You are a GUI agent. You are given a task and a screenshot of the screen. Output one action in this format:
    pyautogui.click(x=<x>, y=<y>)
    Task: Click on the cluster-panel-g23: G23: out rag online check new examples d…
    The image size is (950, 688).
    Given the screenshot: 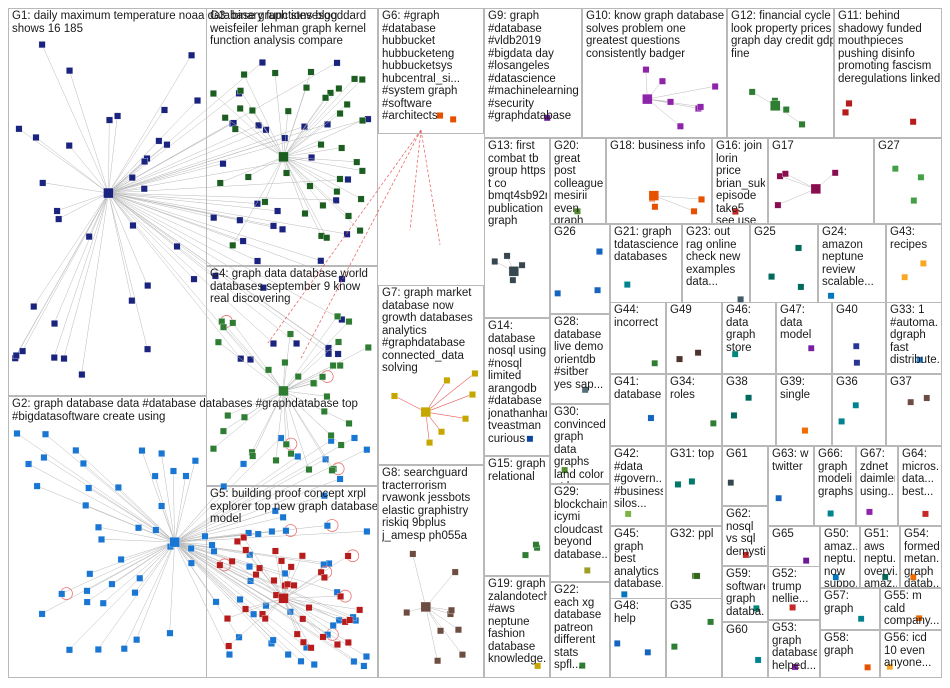 What is the action you would take?
    pyautogui.click(x=716, y=269)
    